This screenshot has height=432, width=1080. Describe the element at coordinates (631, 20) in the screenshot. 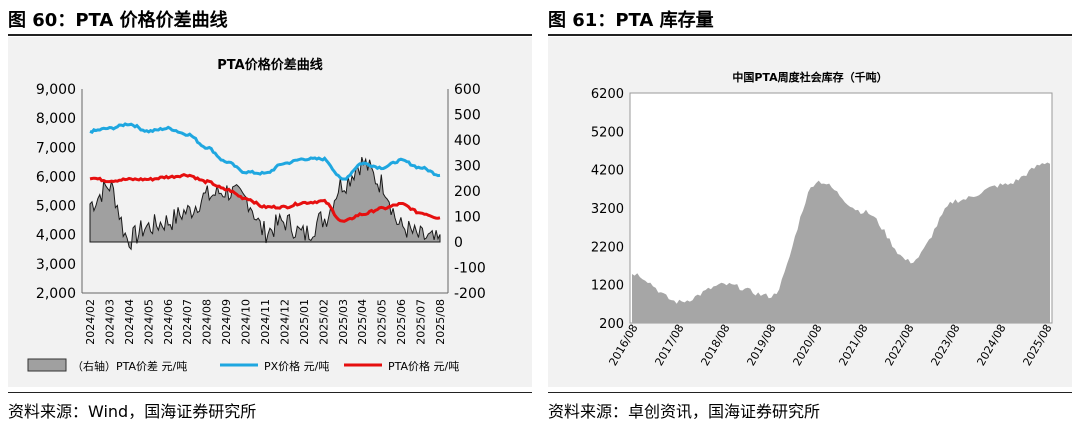

I see `right-figure-title: 图 61：PTA 库存量` at that location.